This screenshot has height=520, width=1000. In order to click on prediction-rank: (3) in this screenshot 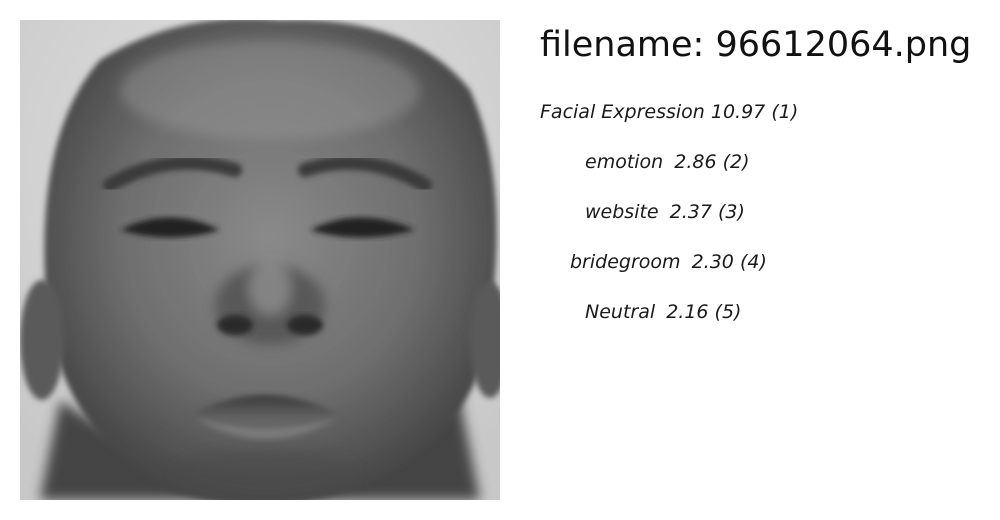, I will do `click(731, 212)`.